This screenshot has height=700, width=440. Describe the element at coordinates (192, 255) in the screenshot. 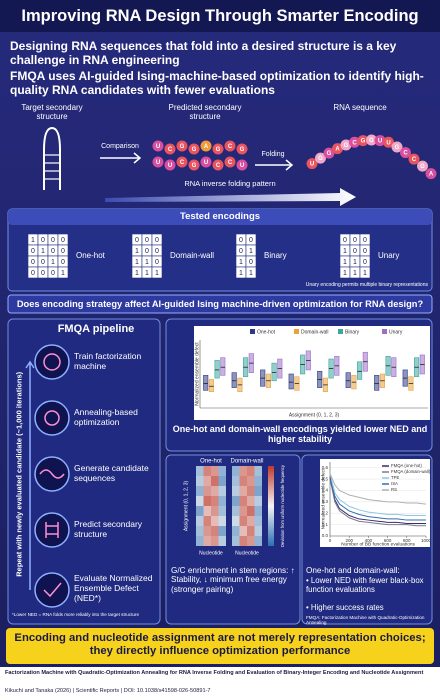

I see `encoding-name: Domain-wall` at that location.